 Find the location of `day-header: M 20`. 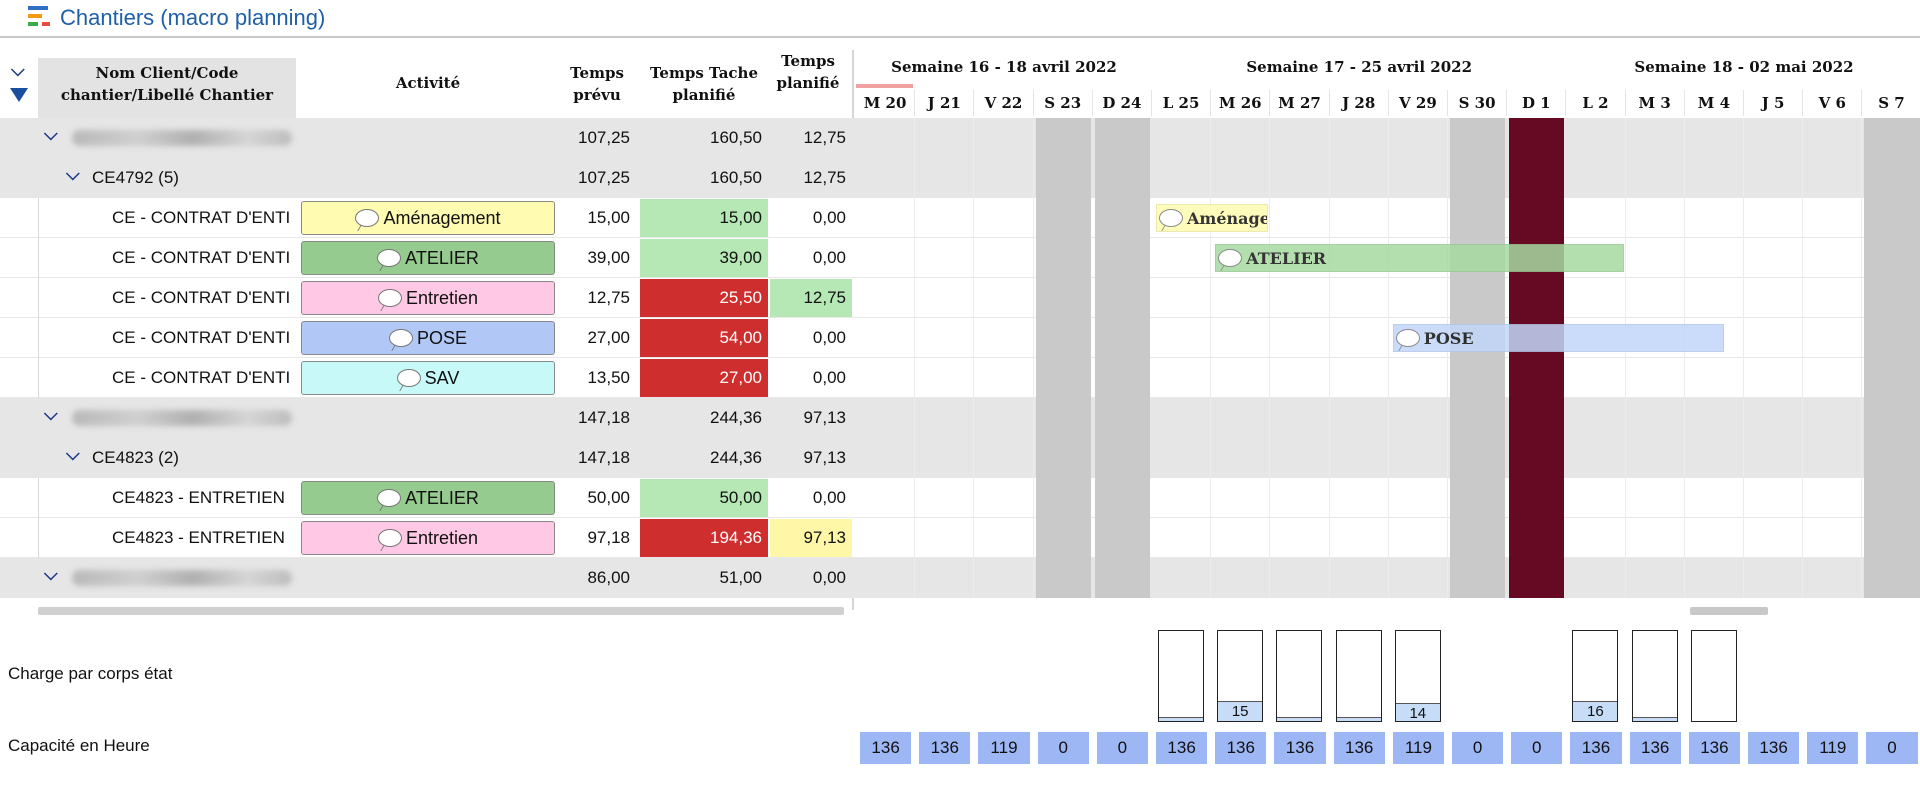

day-header: M 20 is located at coordinates (886, 103).